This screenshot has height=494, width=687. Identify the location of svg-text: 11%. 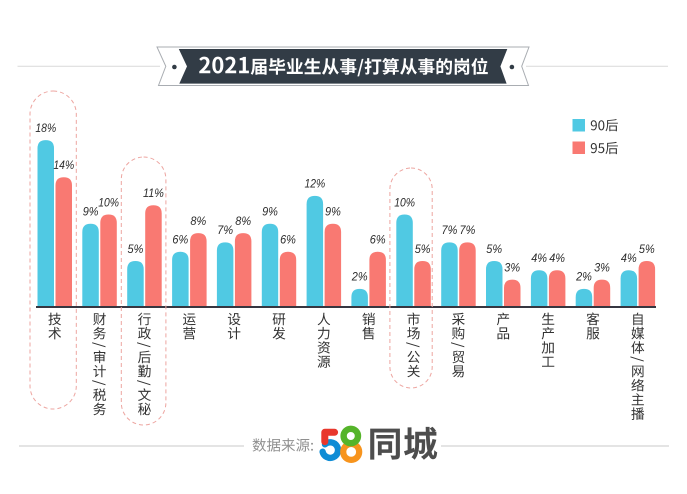
(153, 193).